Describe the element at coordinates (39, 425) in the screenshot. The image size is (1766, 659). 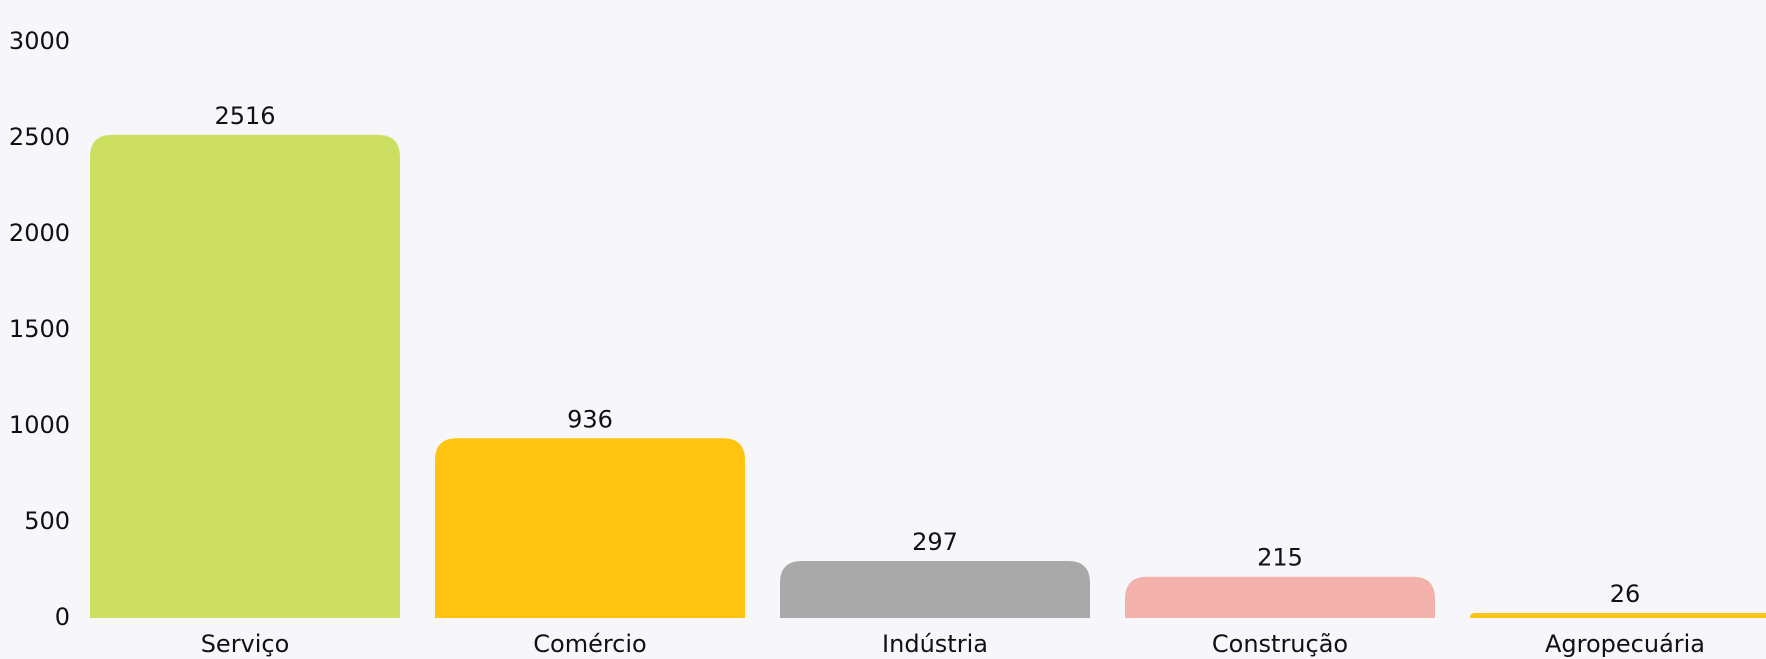
I see `y-tick-label: 1000` at that location.